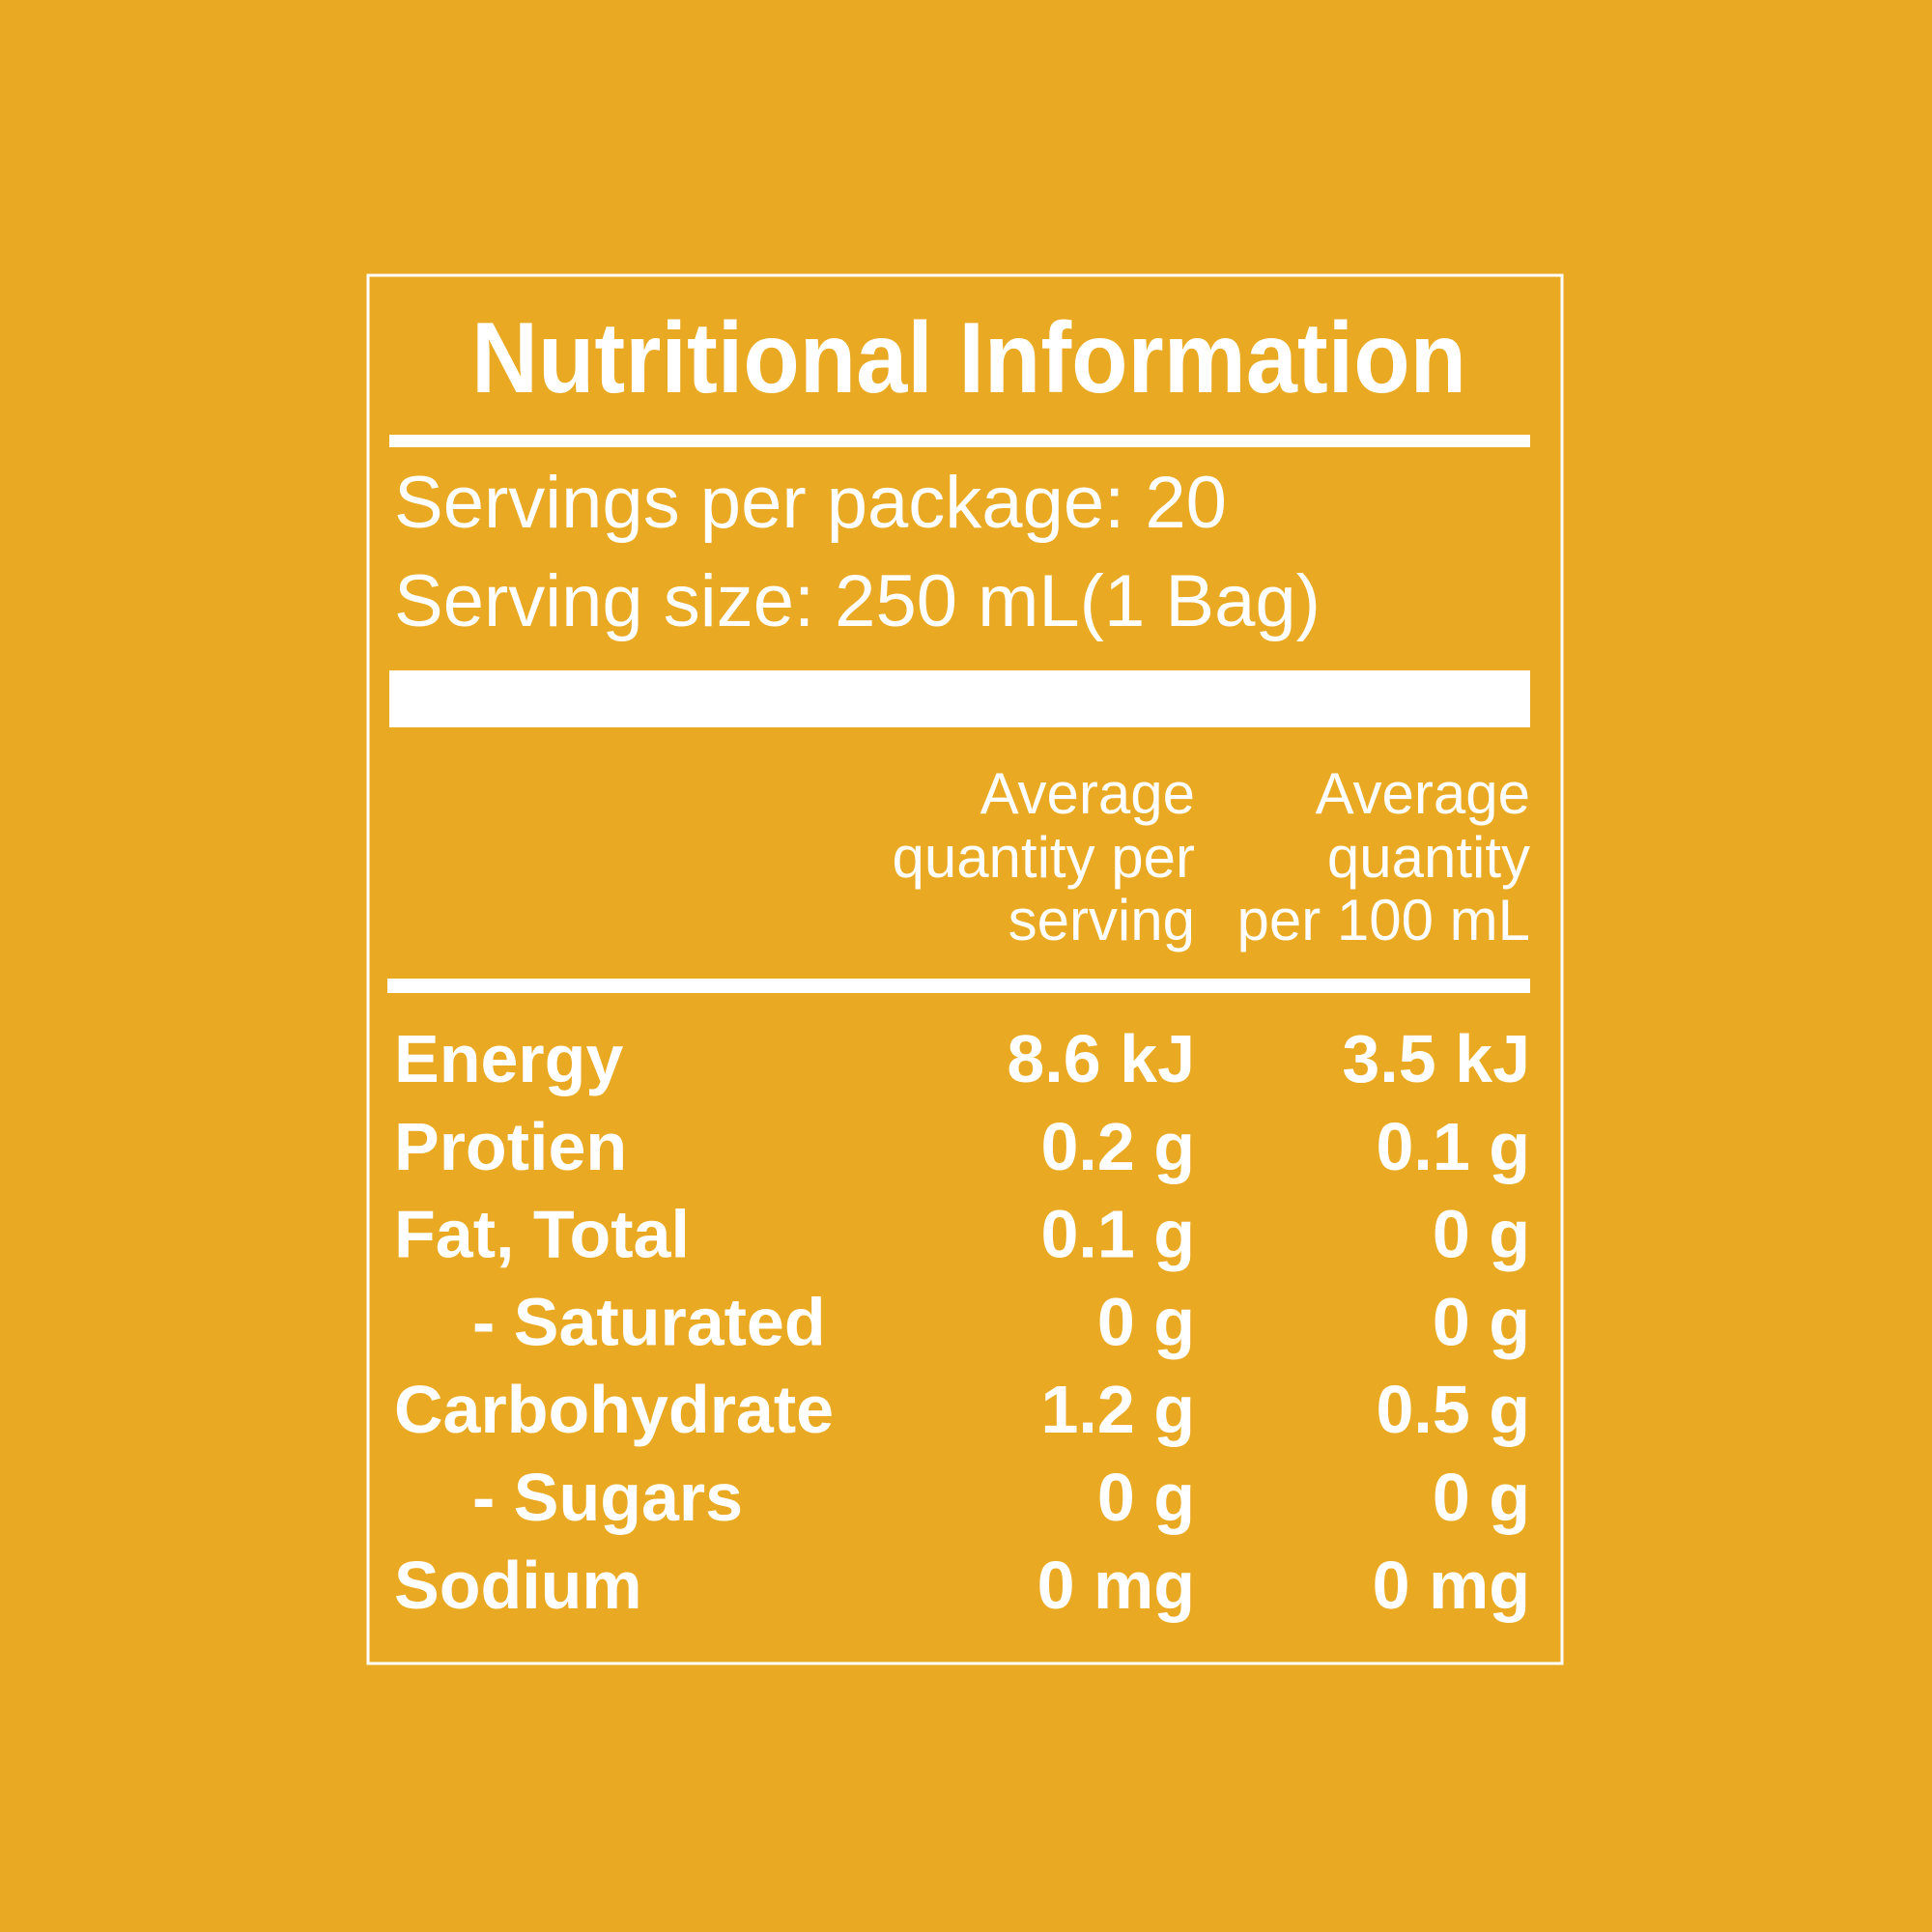 Image resolution: width=1932 pixels, height=1932 pixels. What do you see at coordinates (1453, 1409) in the screenshot?
I see `per-100ml-value: 0.5 g` at bounding box center [1453, 1409].